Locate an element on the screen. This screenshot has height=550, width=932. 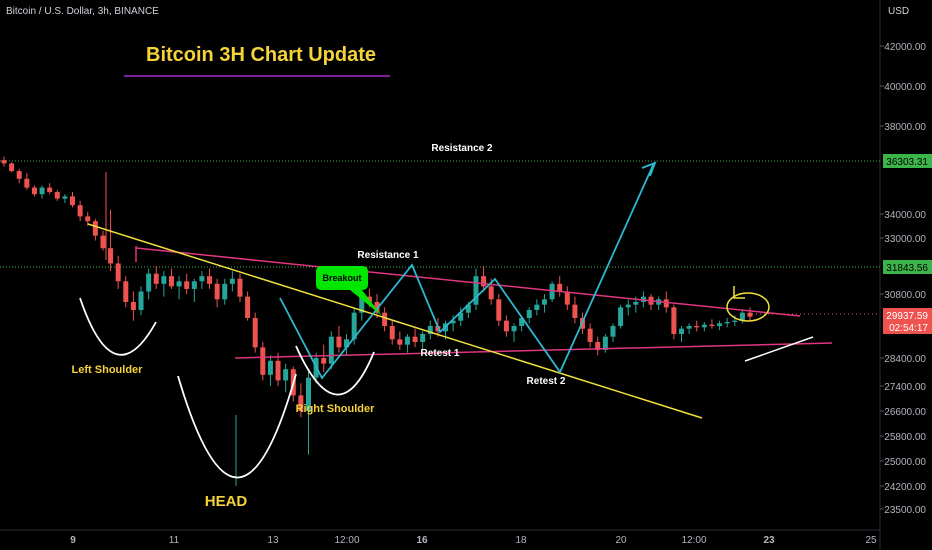
y-tick-label: 42000.00 is located at coordinates (905, 47).